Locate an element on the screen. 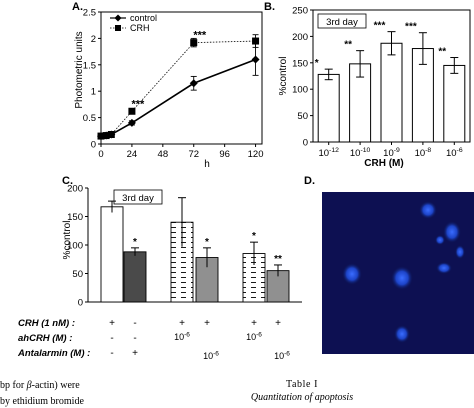 This screenshot has width=474, height=408. panel-b-inset-box is located at coordinates (342, 21).